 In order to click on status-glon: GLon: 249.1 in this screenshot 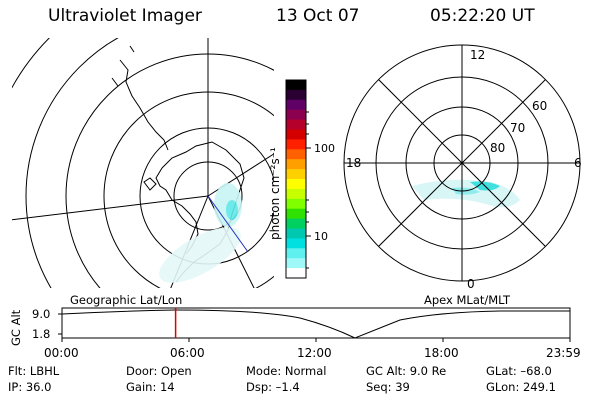, I will do `click(521, 387)`.